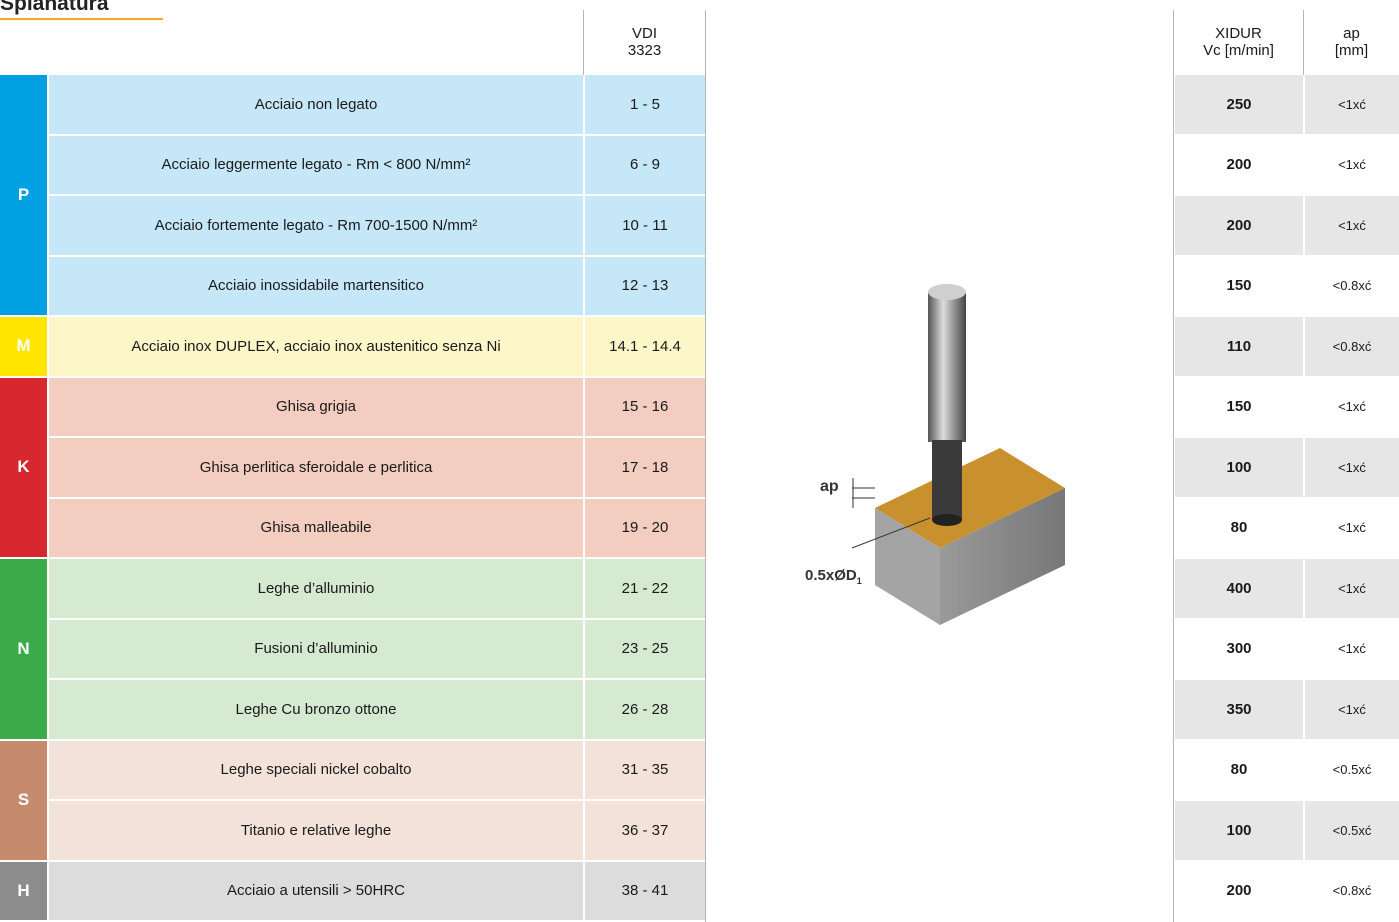 Image resolution: width=1399 pixels, height=922 pixels. I want to click on material: Acciaio non legato, so click(316, 104).